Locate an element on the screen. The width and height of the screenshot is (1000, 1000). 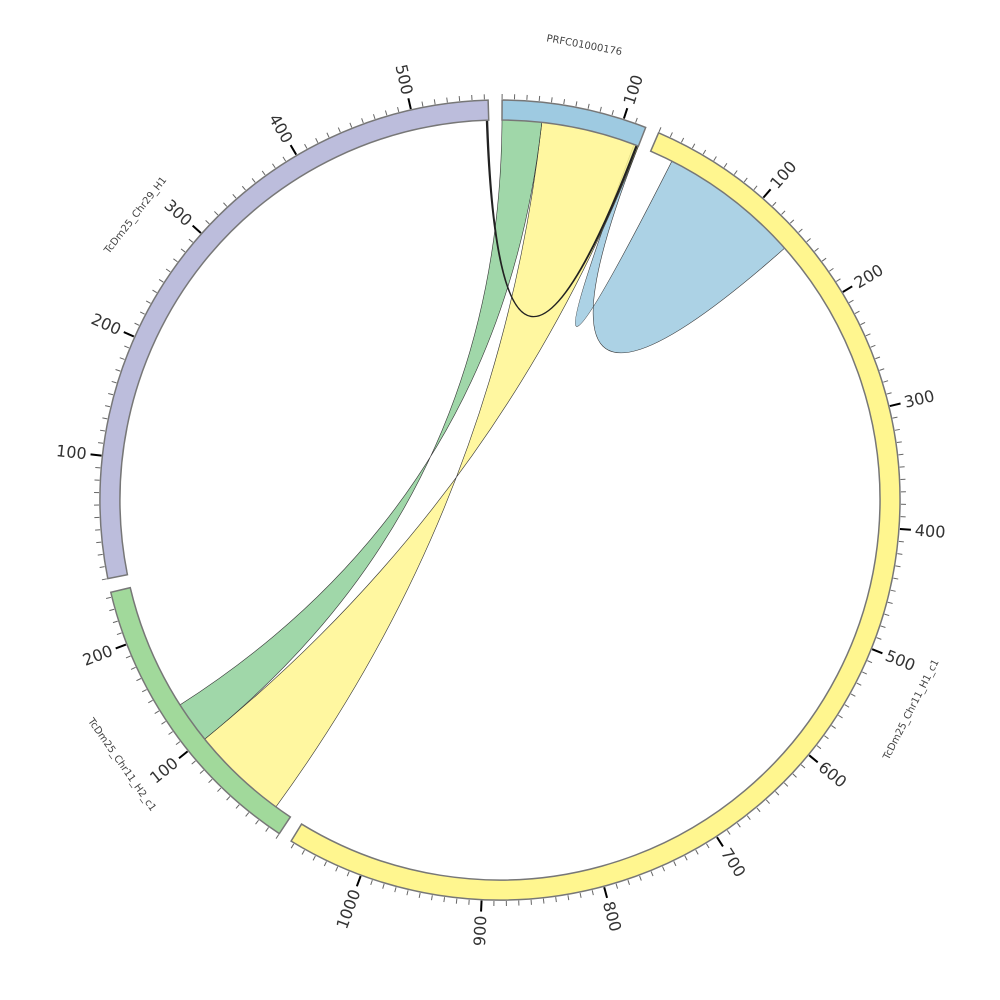
tick-label: 700 is located at coordinates (733, 863).